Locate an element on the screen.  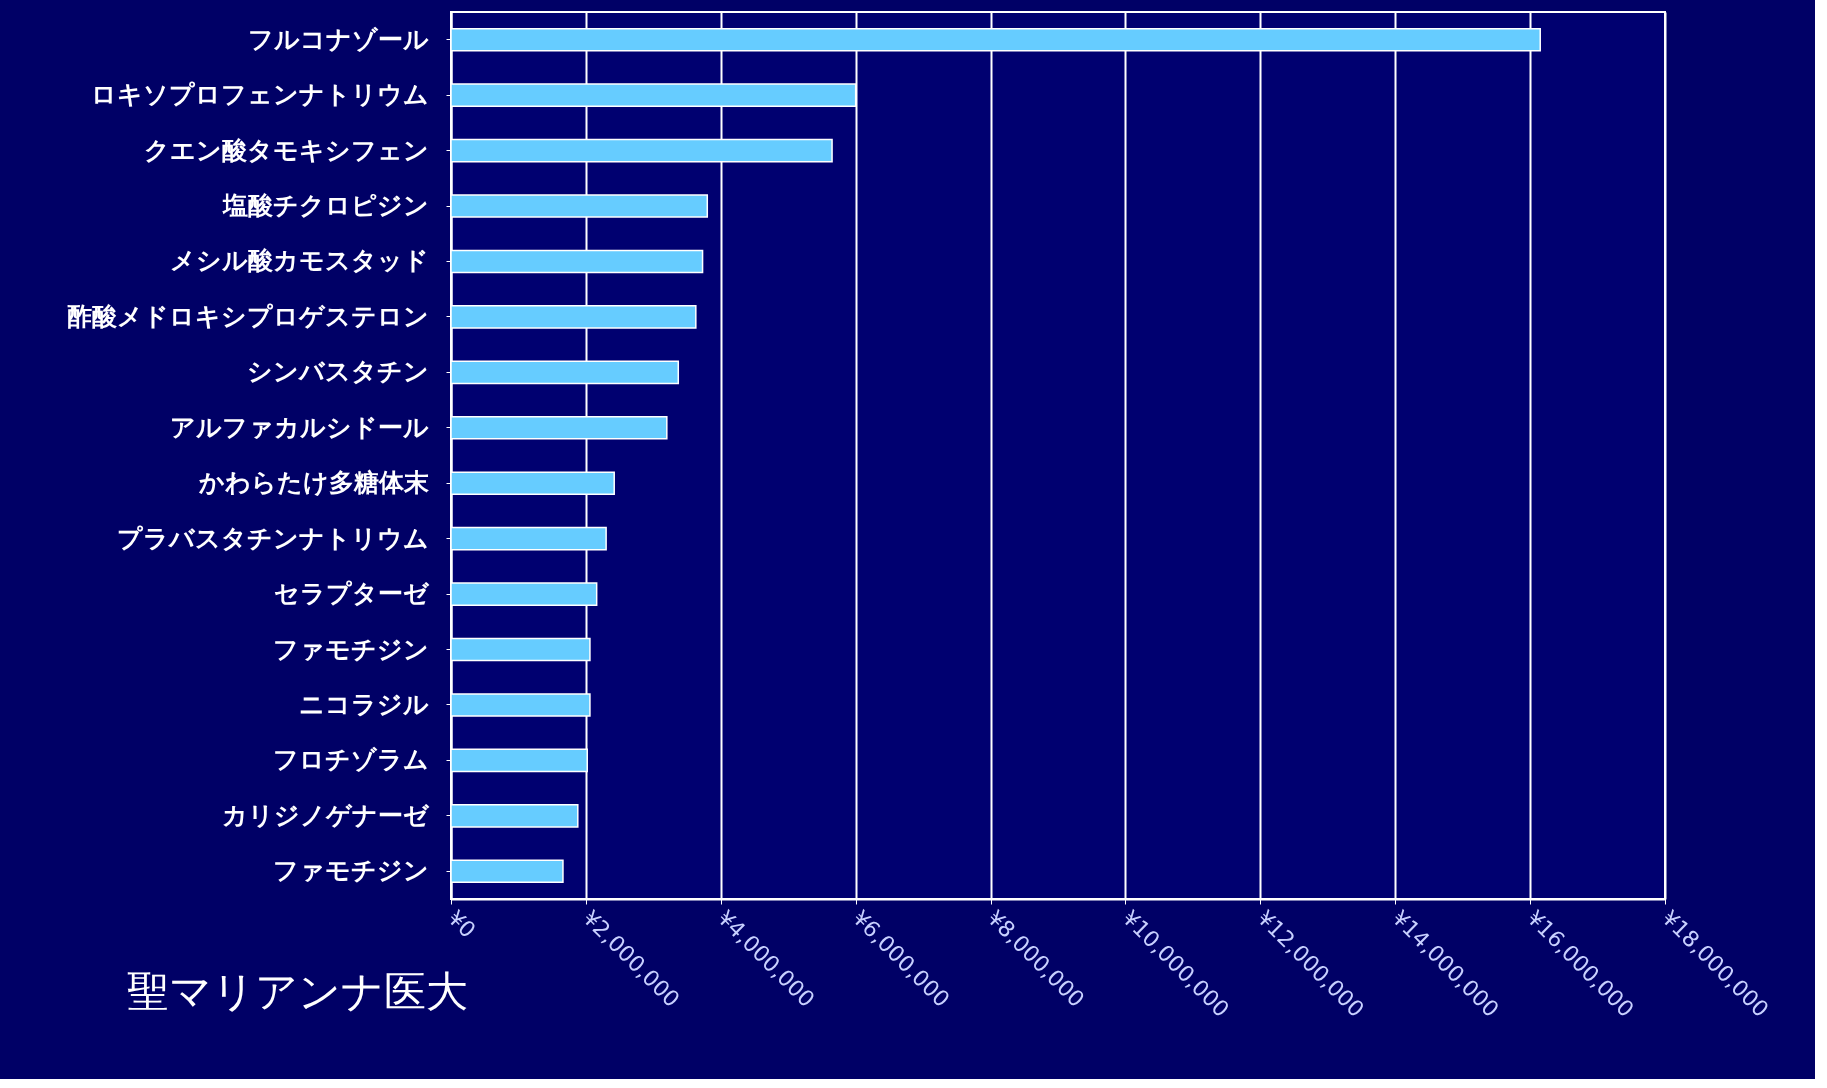
y-tick-label: アルファカルシドール is located at coordinates (299, 427).